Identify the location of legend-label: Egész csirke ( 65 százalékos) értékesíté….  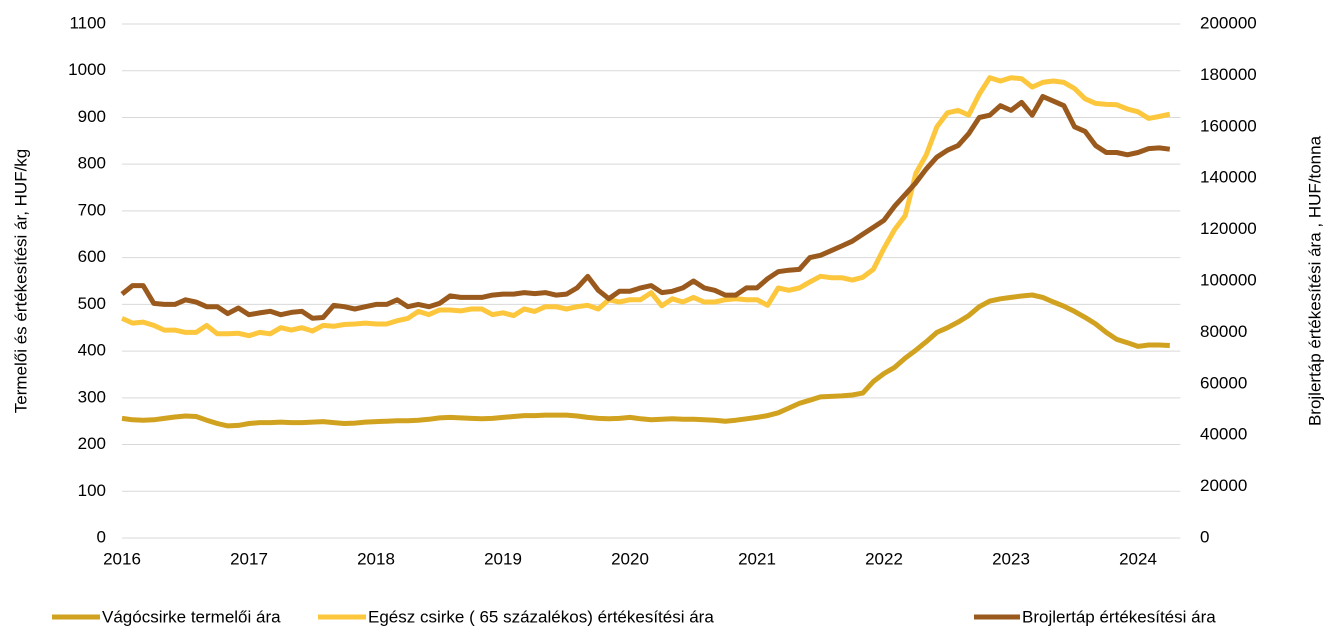
(541, 616).